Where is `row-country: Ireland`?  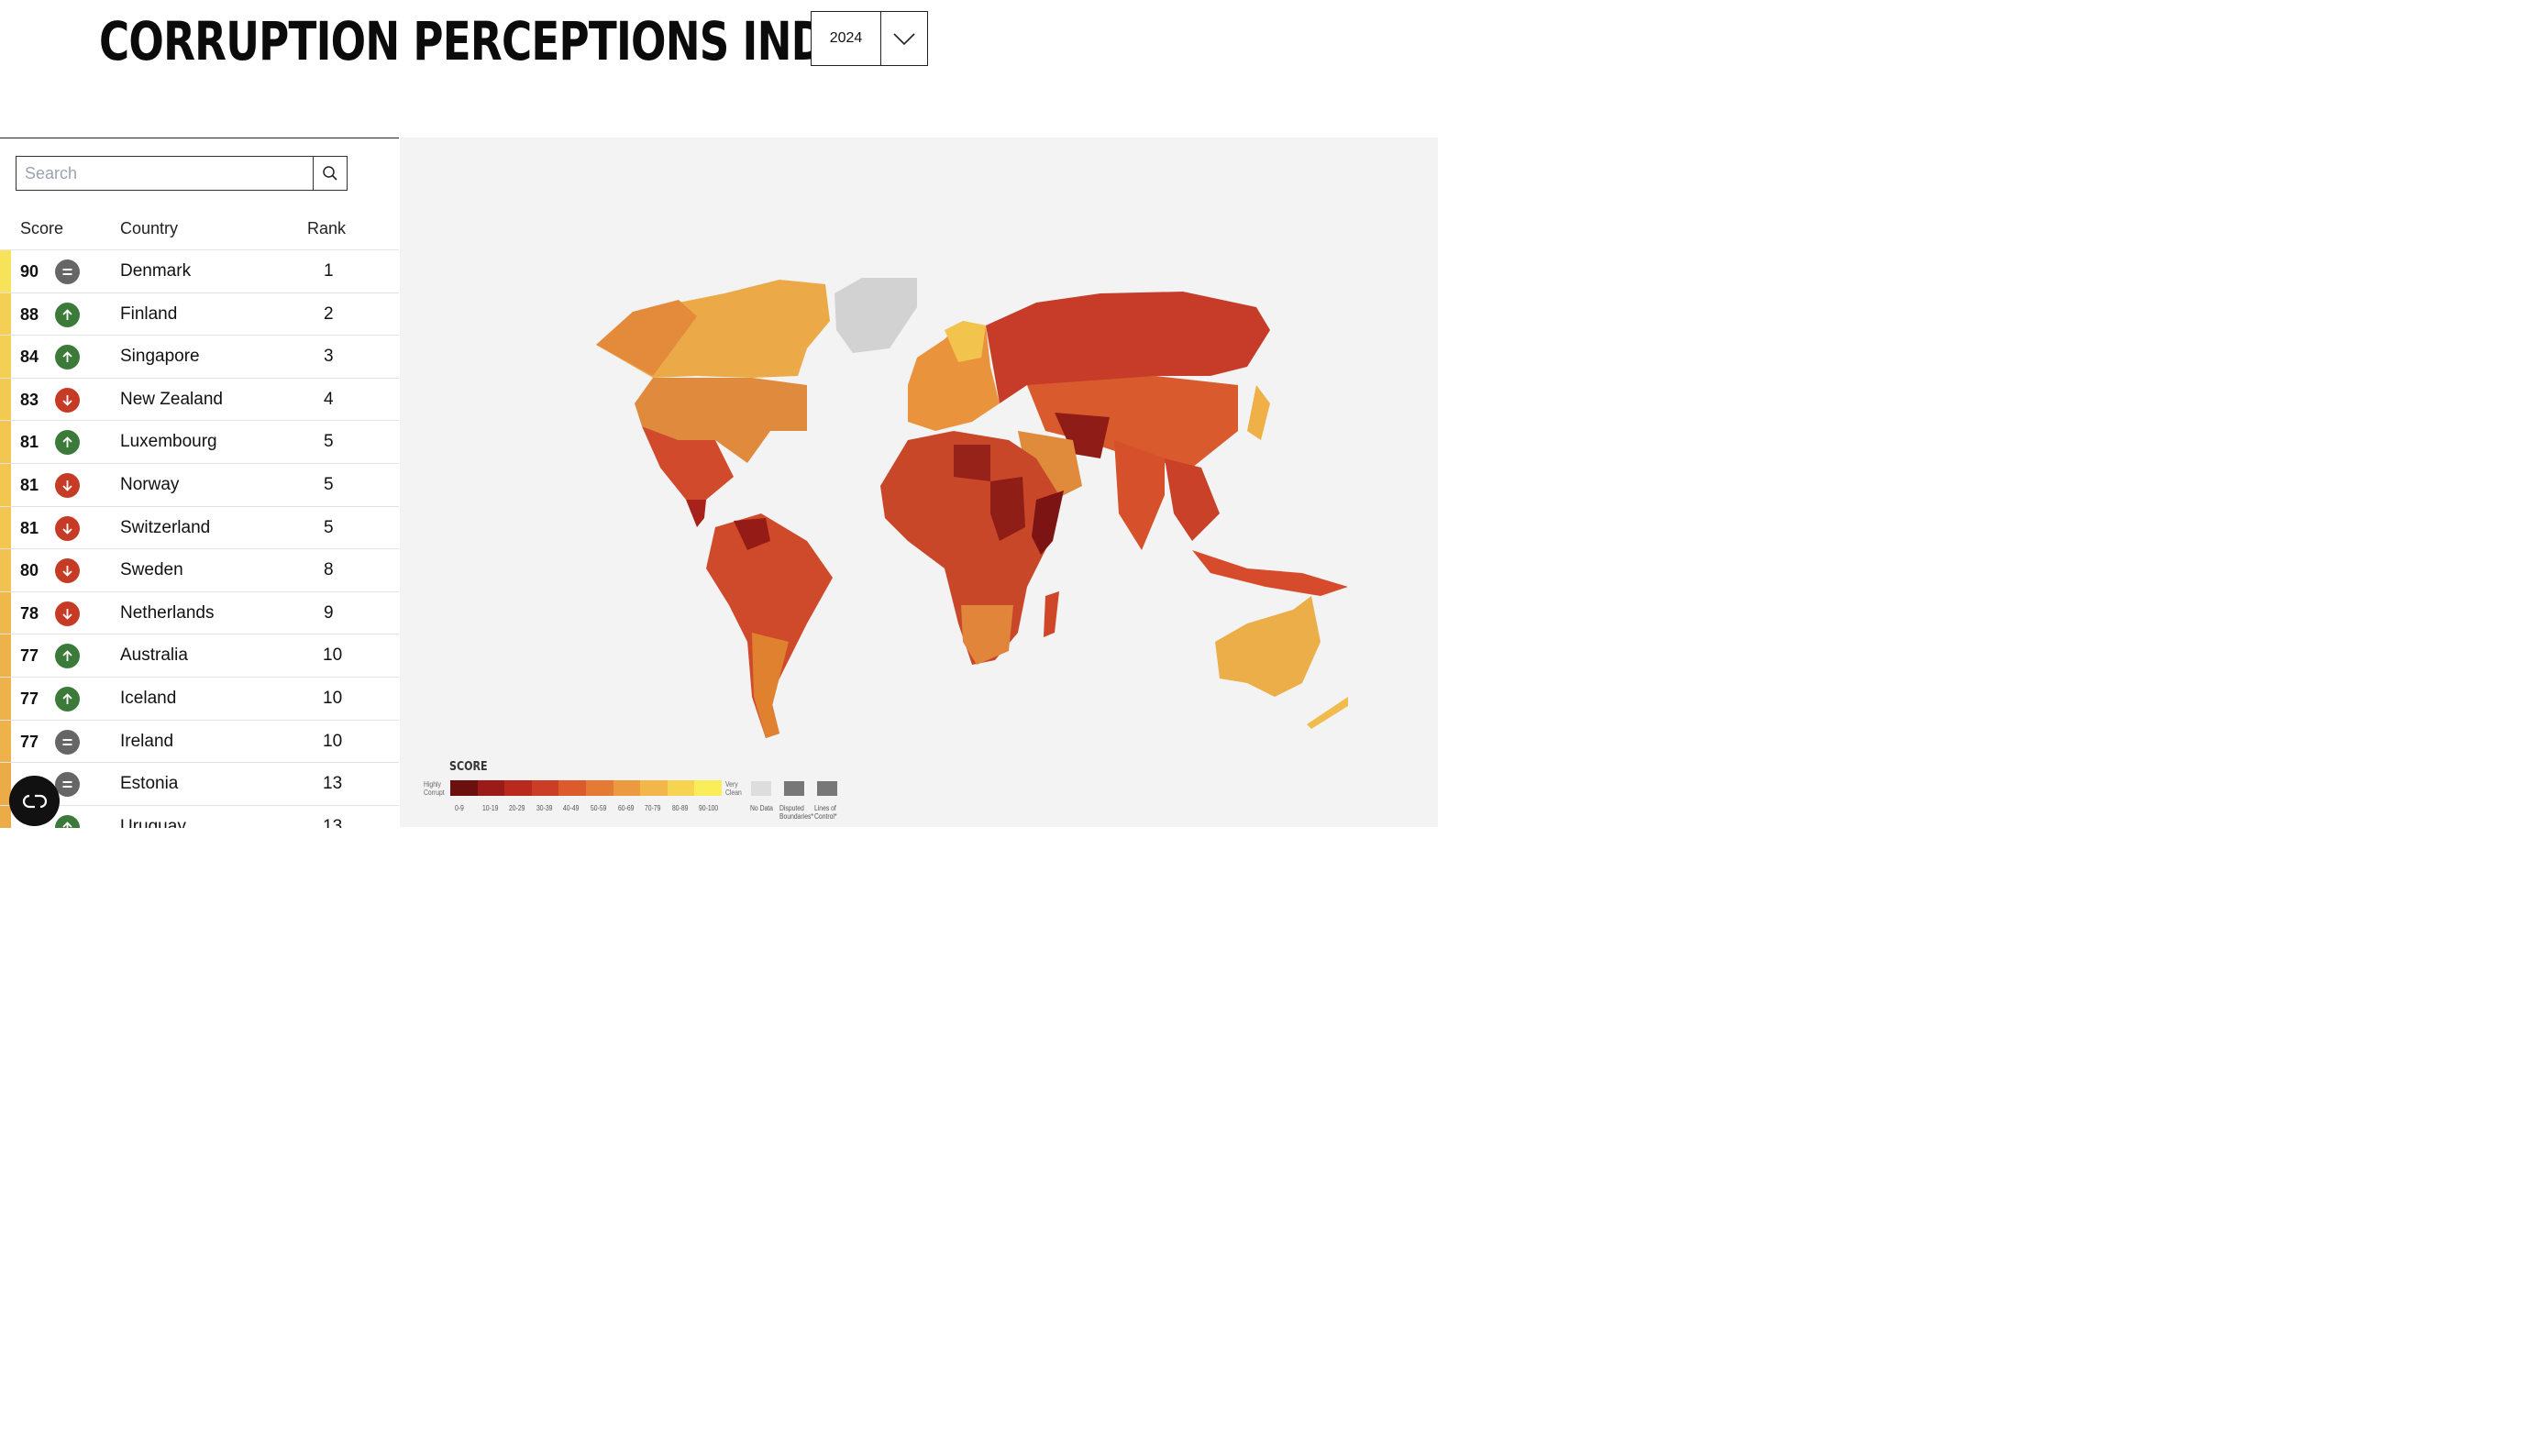
row-country: Ireland is located at coordinates (147, 741).